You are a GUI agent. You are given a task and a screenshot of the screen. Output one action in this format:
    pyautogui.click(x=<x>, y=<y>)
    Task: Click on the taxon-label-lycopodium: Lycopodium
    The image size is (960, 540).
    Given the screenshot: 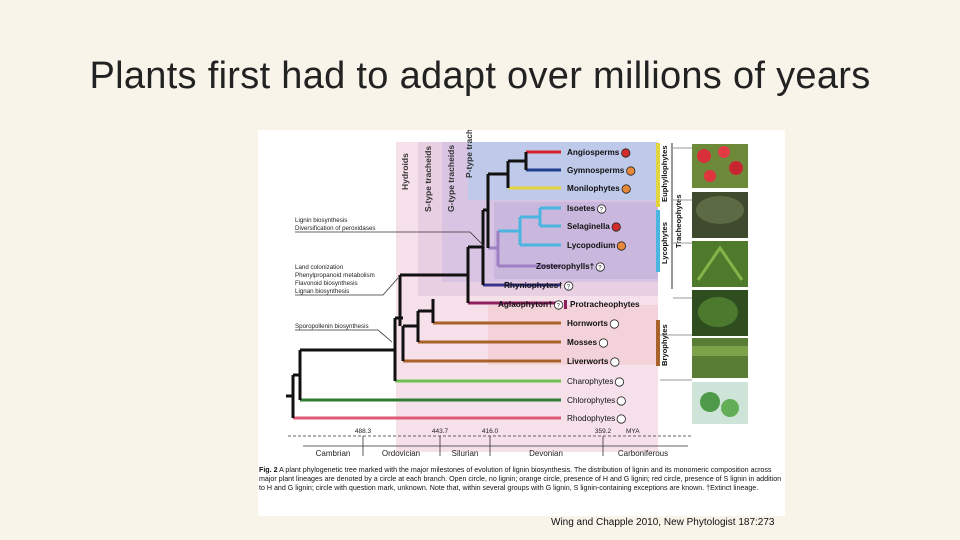 What is the action you would take?
    pyautogui.click(x=591, y=245)
    